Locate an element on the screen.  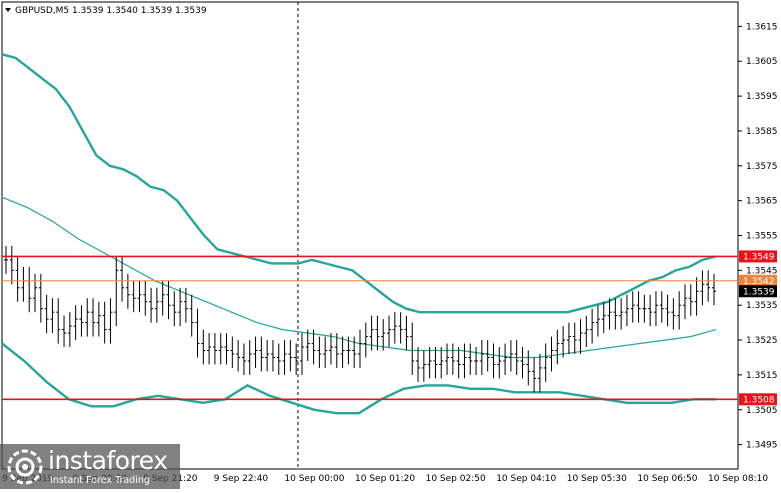
x-tick-label: 10 Sep 06:50 is located at coordinates (667, 479).